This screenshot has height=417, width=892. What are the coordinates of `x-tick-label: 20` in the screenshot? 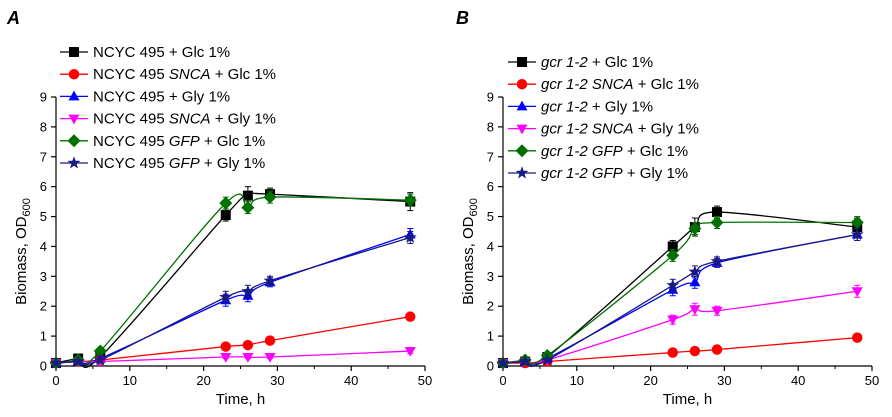 It's located at (203, 380).